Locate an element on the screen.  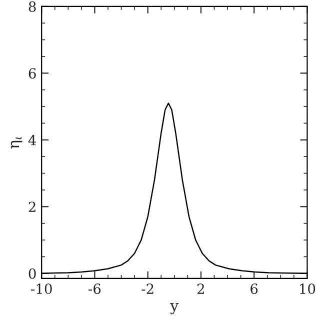
y-tick-label: 8 is located at coordinates (32, 6).